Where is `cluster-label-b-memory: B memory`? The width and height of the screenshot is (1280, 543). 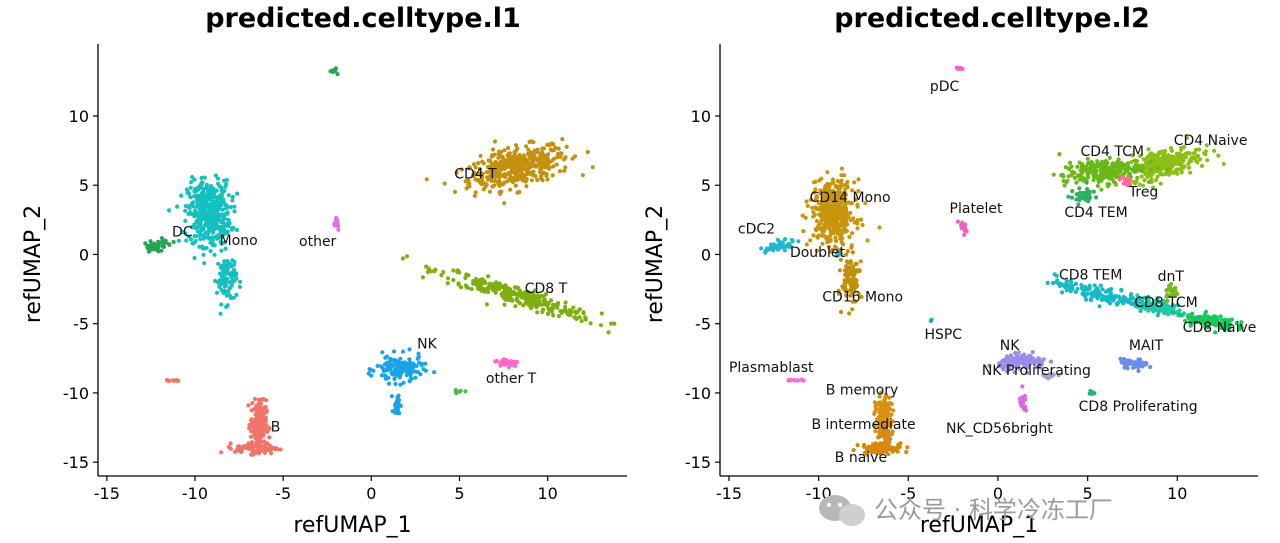 cluster-label-b-memory: B memory is located at coordinates (862, 390).